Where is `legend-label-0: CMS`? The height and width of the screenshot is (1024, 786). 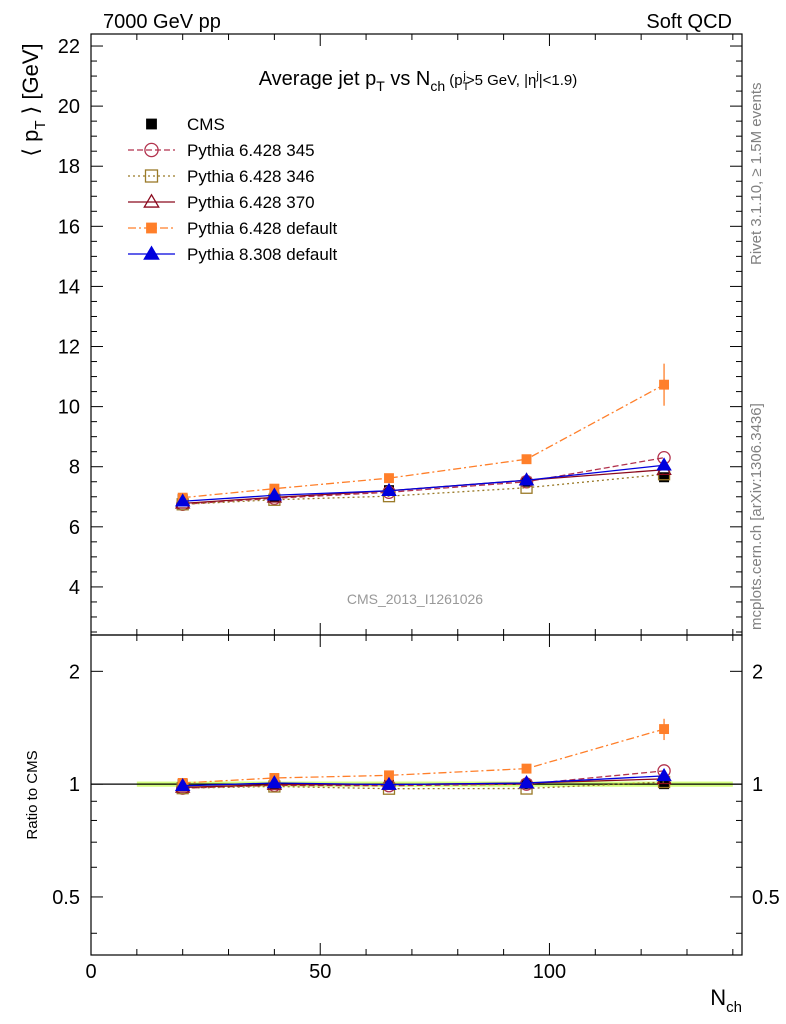
legend-label-0: CMS is located at coordinates (206, 124).